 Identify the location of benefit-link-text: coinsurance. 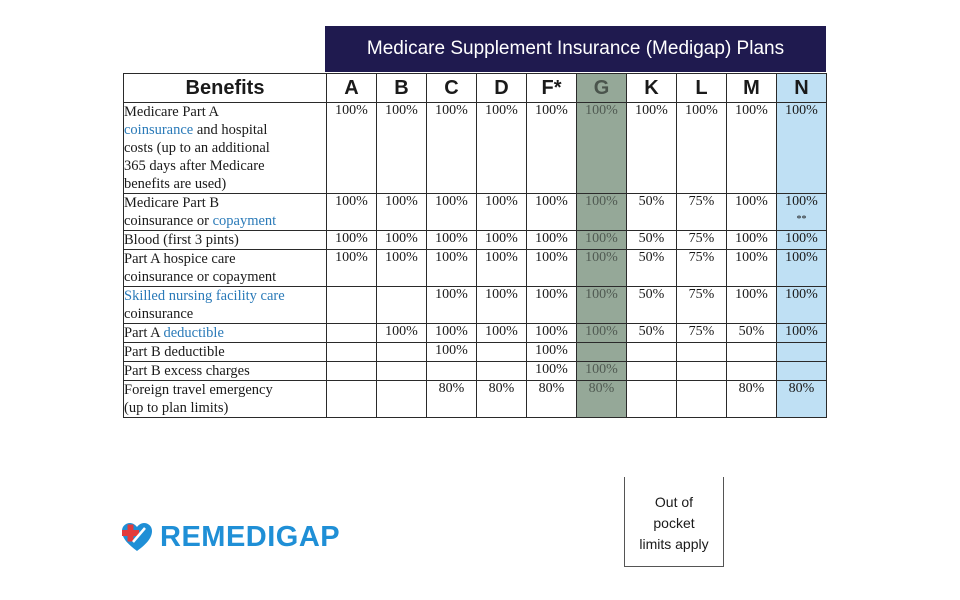
(159, 130).